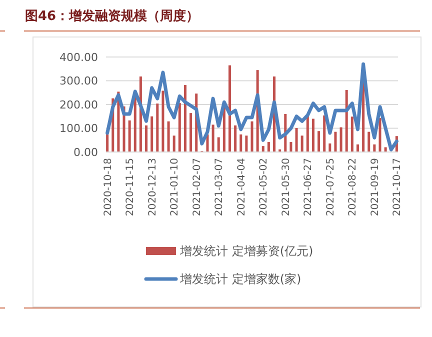 This screenshot has width=432, height=337. Describe the element at coordinates (197, 187) in the screenshot. I see `x-tick-label: 2021-02-07` at that location.